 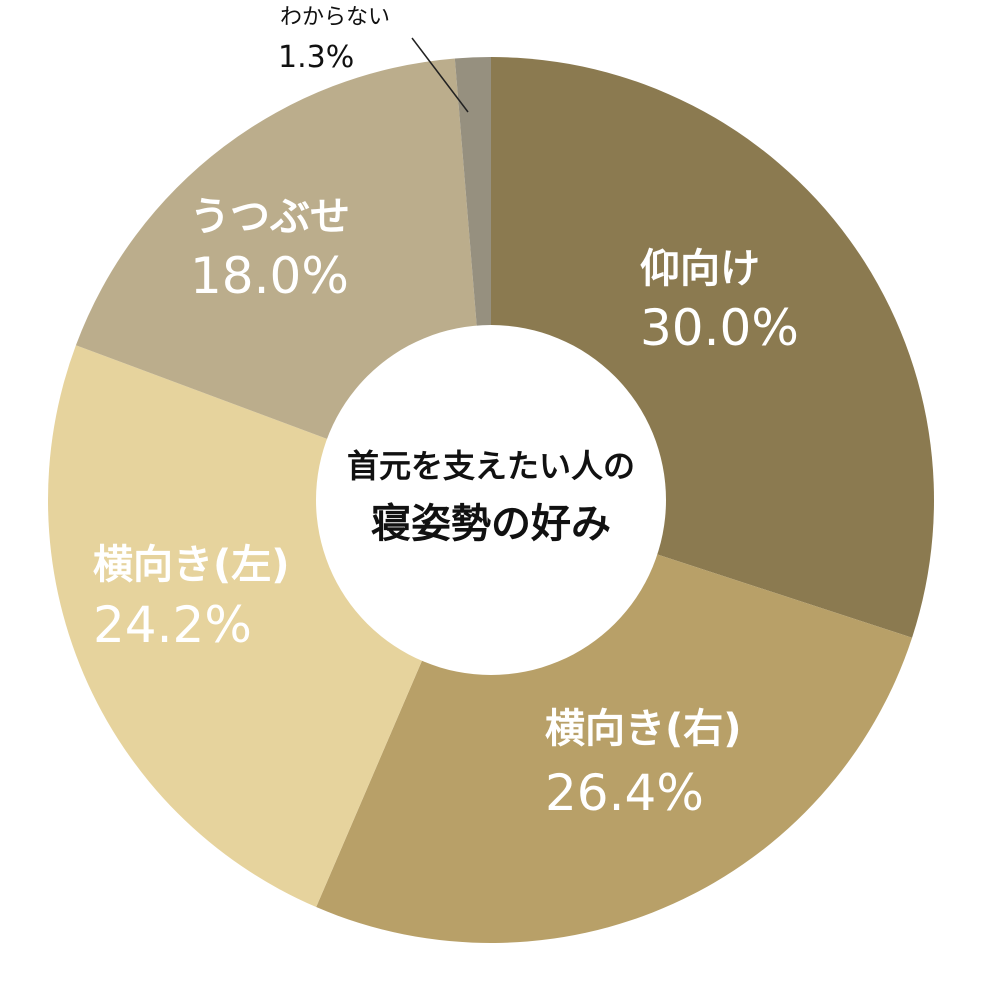 I want to click on center-title-line-1: 首元を支えたい人の, so click(x=491, y=466).